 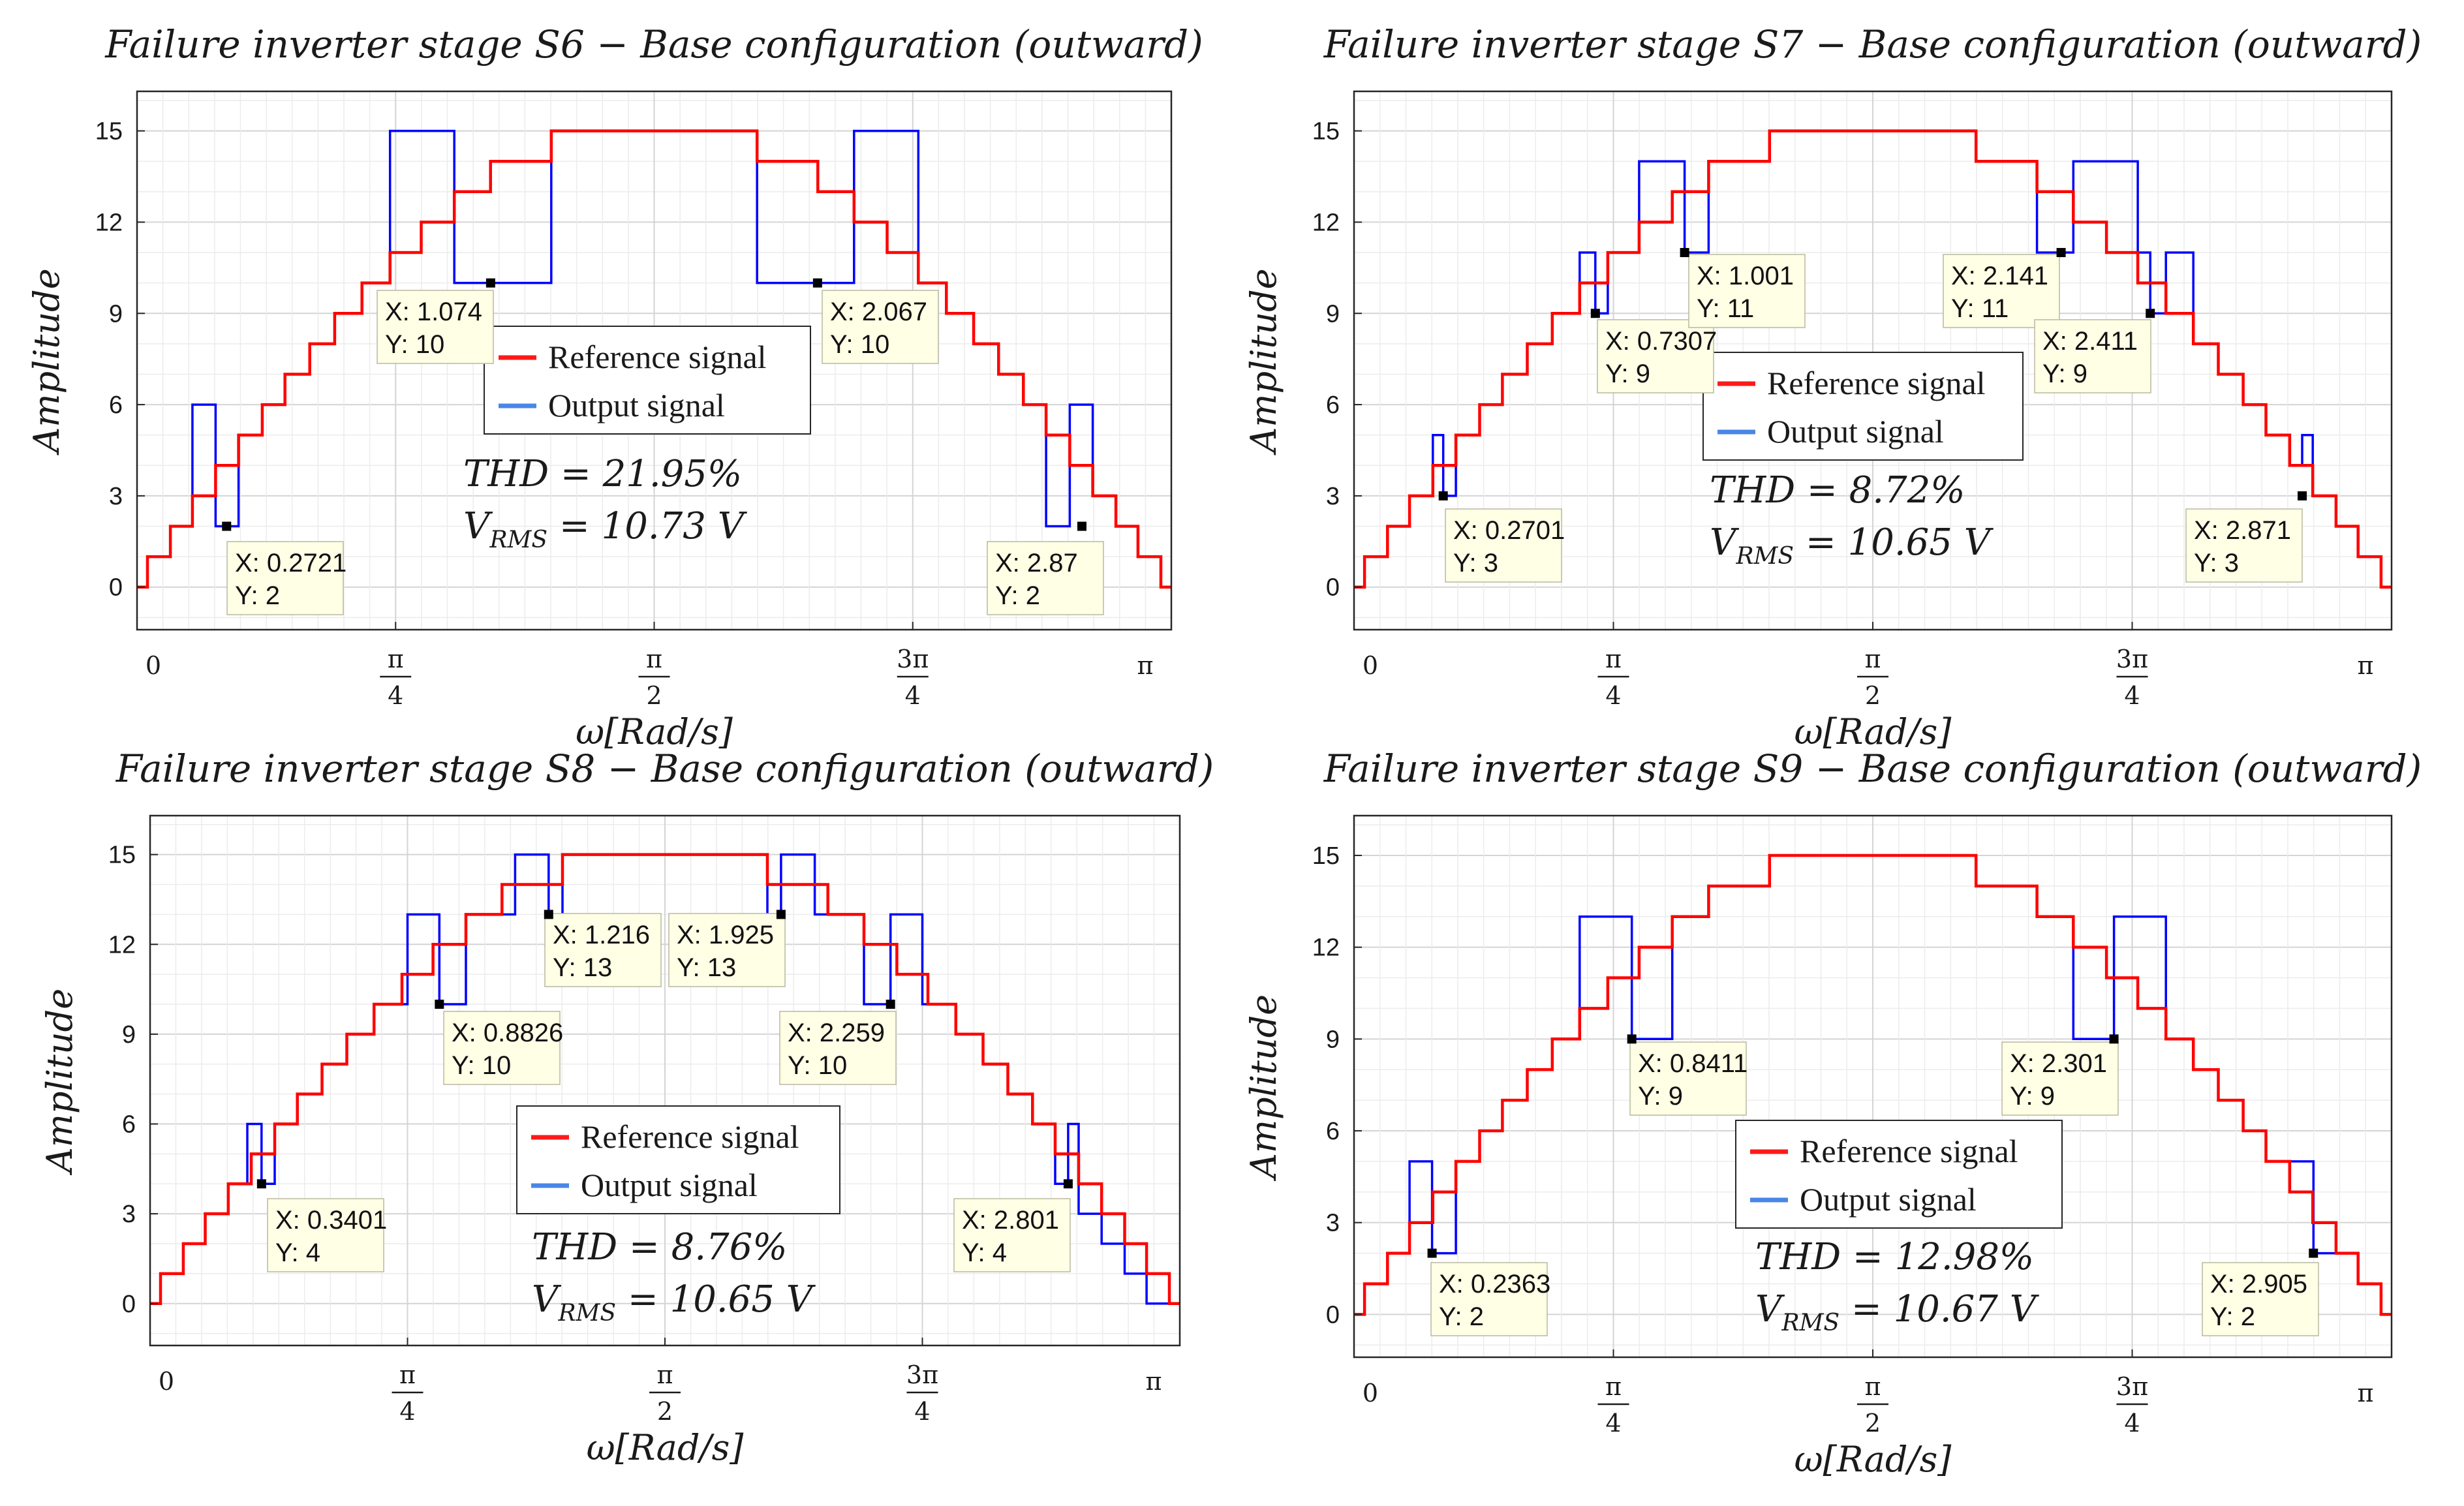 I want to click on datatip: X: 0.8411 Y: 9, so click(x=1688, y=1075).